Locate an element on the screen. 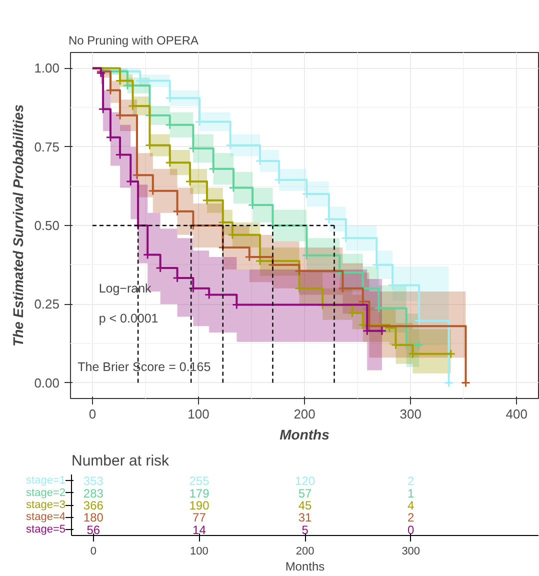 The width and height of the screenshot is (539, 576). data-label: 14 is located at coordinates (199, 529).